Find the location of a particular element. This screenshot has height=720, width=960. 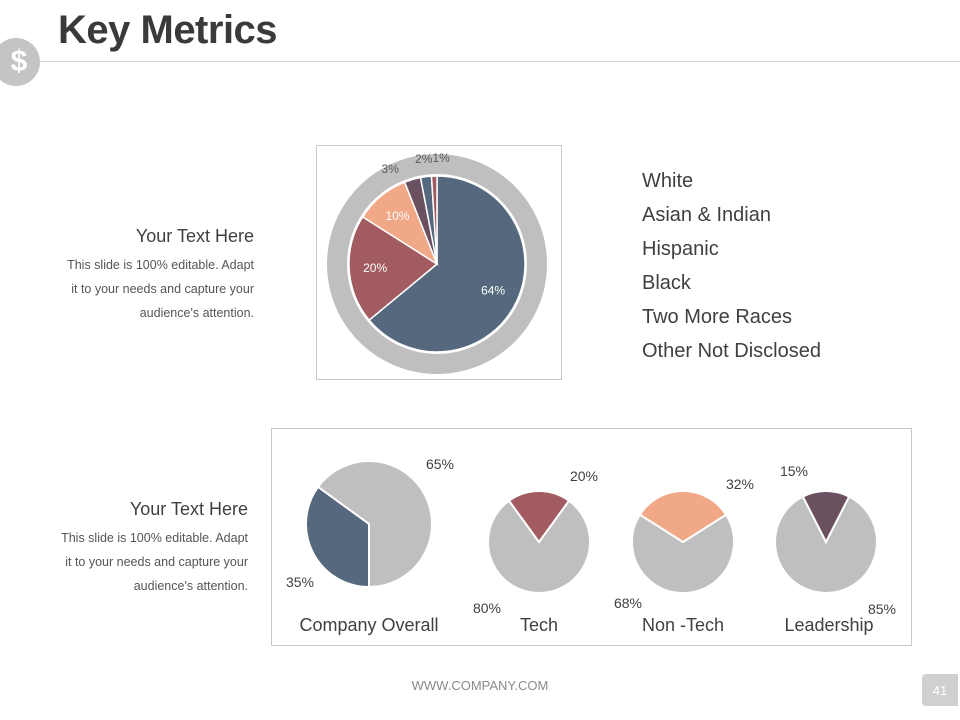

legend-item: Other Not Disclosed is located at coordinates (731, 351).